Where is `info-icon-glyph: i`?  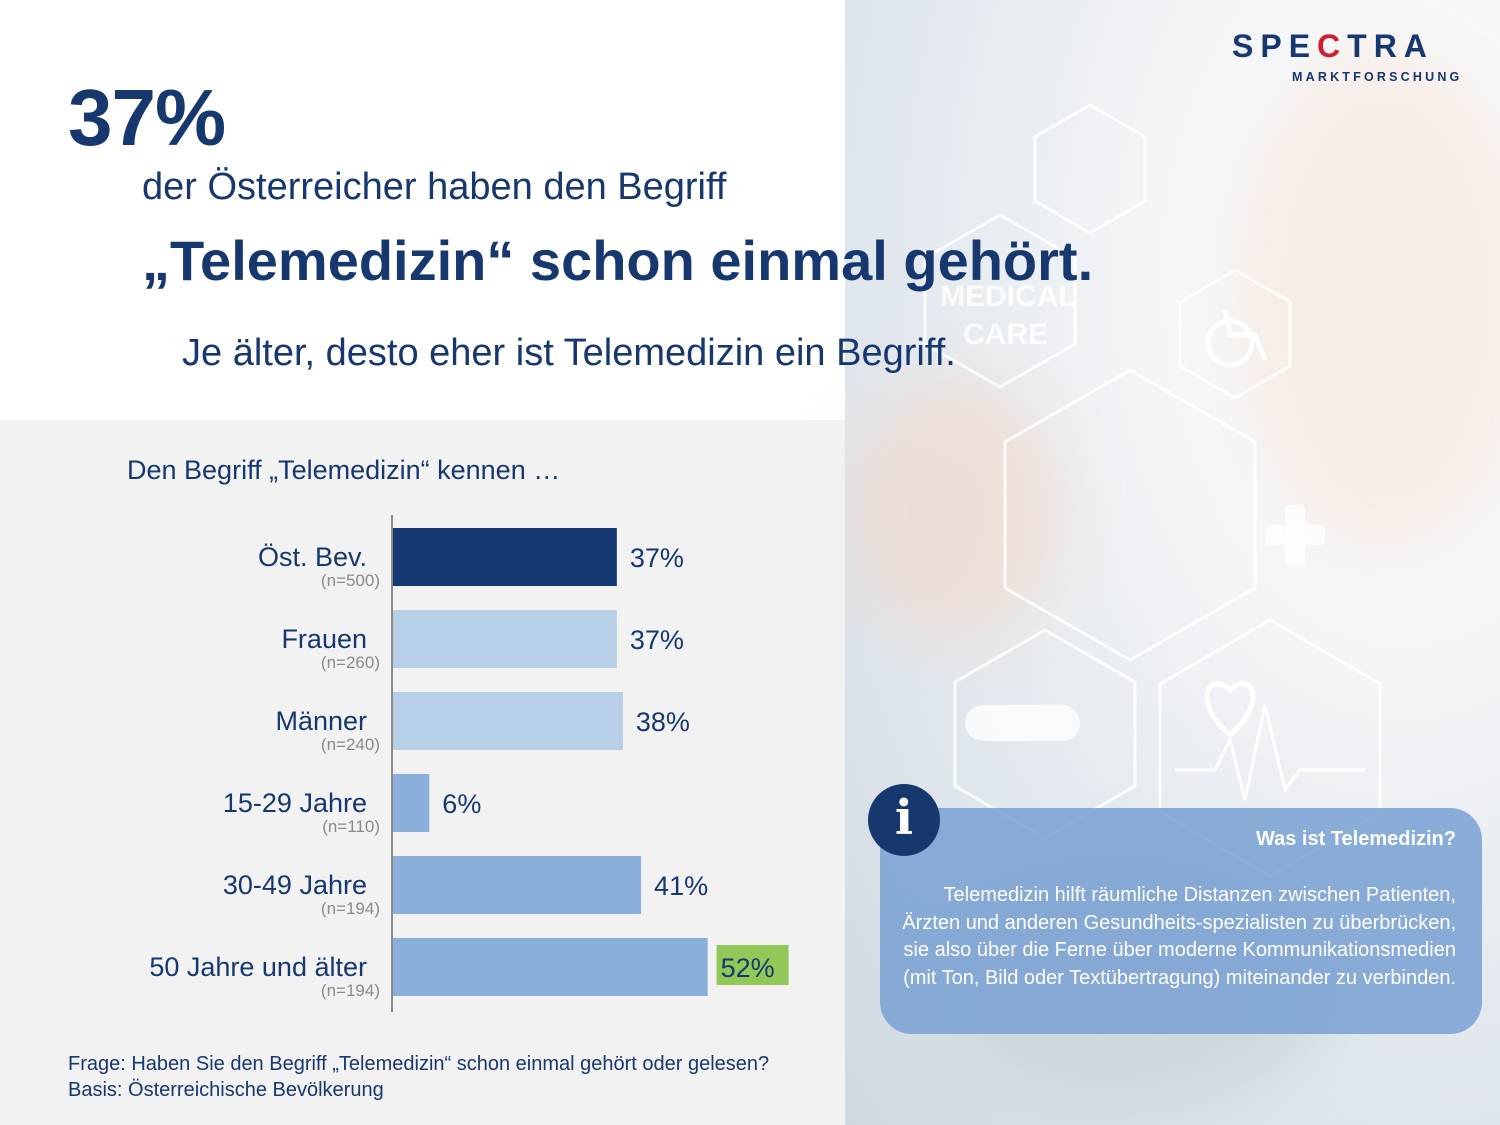 info-icon-glyph: i is located at coordinates (904, 818).